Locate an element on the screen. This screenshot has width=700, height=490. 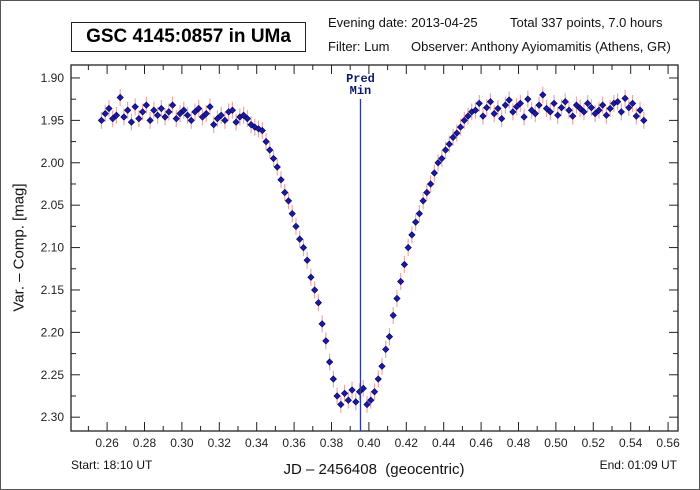
x-tick-label: 0.28 is located at coordinates (145, 443).